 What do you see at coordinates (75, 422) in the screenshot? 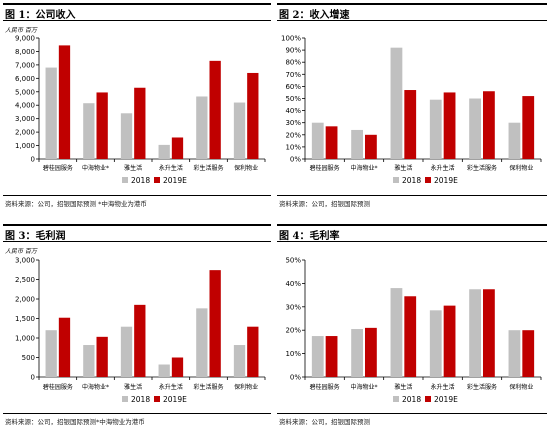
I see `source-note: 资料来源：公司，招银国际预测*中海物业为港币` at bounding box center [75, 422].